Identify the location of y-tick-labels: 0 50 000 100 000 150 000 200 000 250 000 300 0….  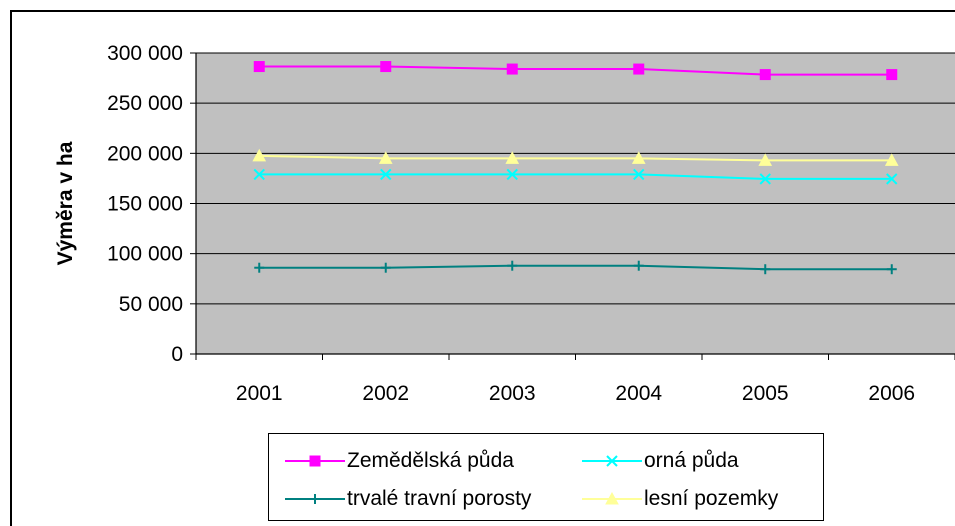
(145, 204).